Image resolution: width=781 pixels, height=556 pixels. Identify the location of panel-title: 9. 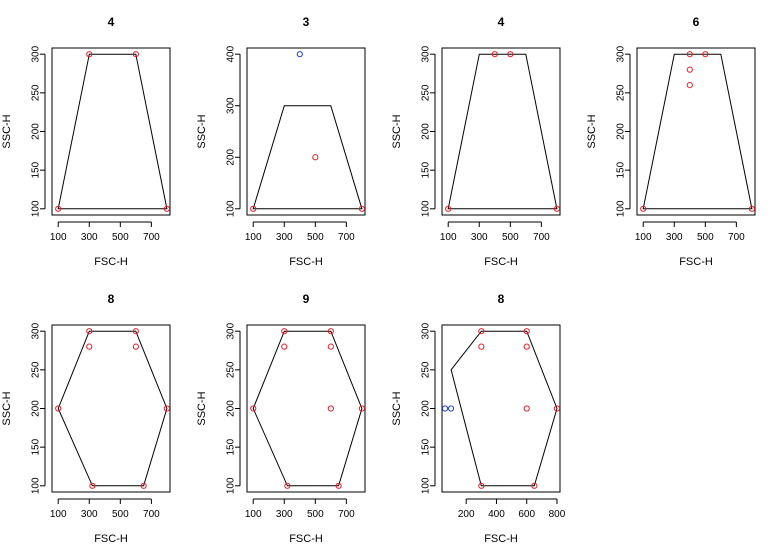
(306, 299).